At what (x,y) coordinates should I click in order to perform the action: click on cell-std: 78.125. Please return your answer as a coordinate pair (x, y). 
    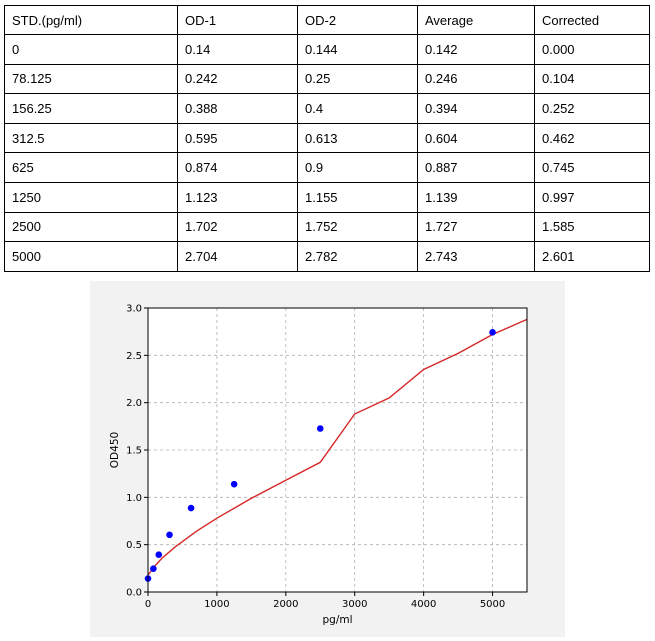
    Looking at the image, I should click on (91, 79).